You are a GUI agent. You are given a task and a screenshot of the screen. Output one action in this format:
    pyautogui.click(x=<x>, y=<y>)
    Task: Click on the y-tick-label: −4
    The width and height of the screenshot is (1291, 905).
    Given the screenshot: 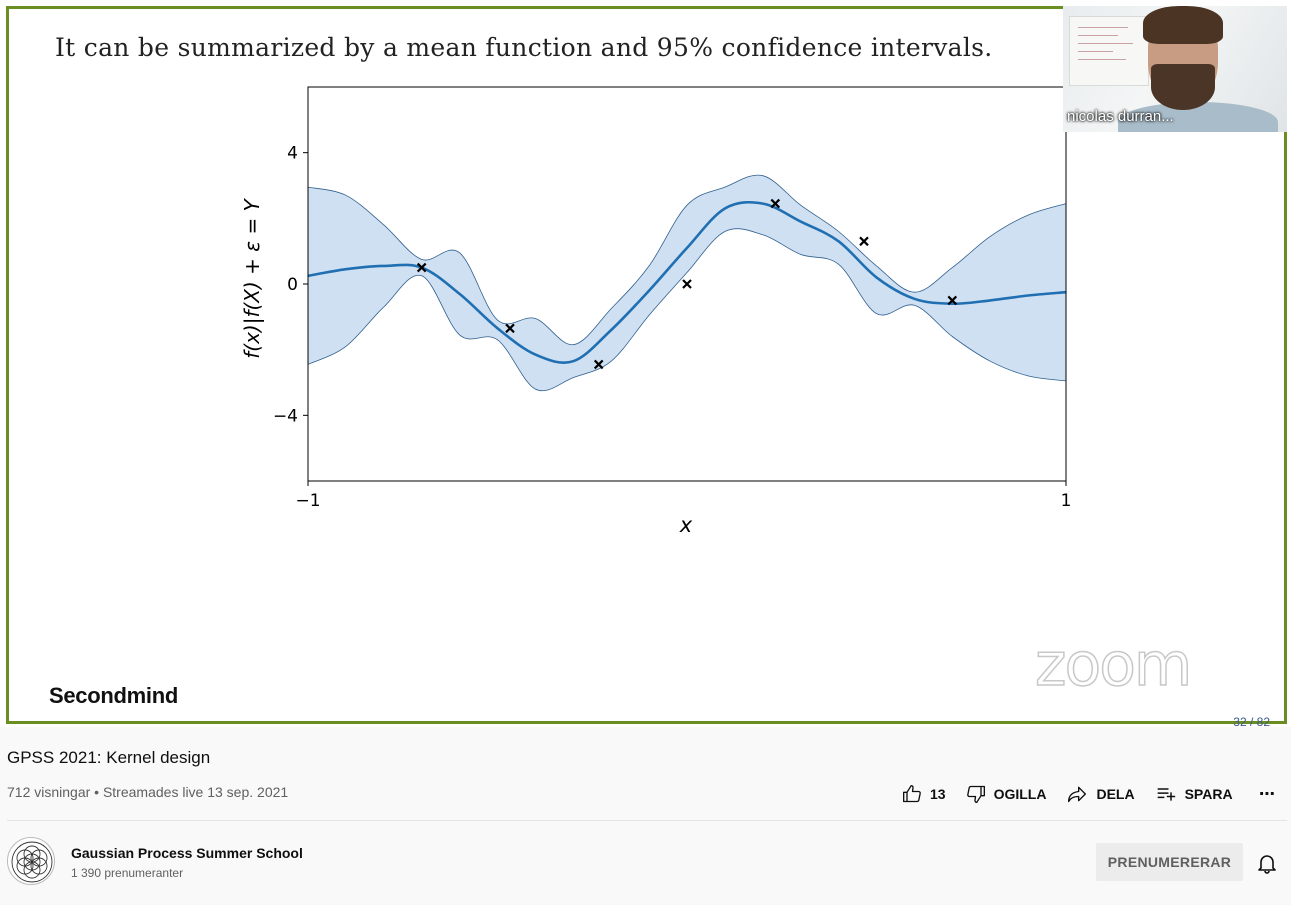 What is the action you would take?
    pyautogui.click(x=285, y=416)
    